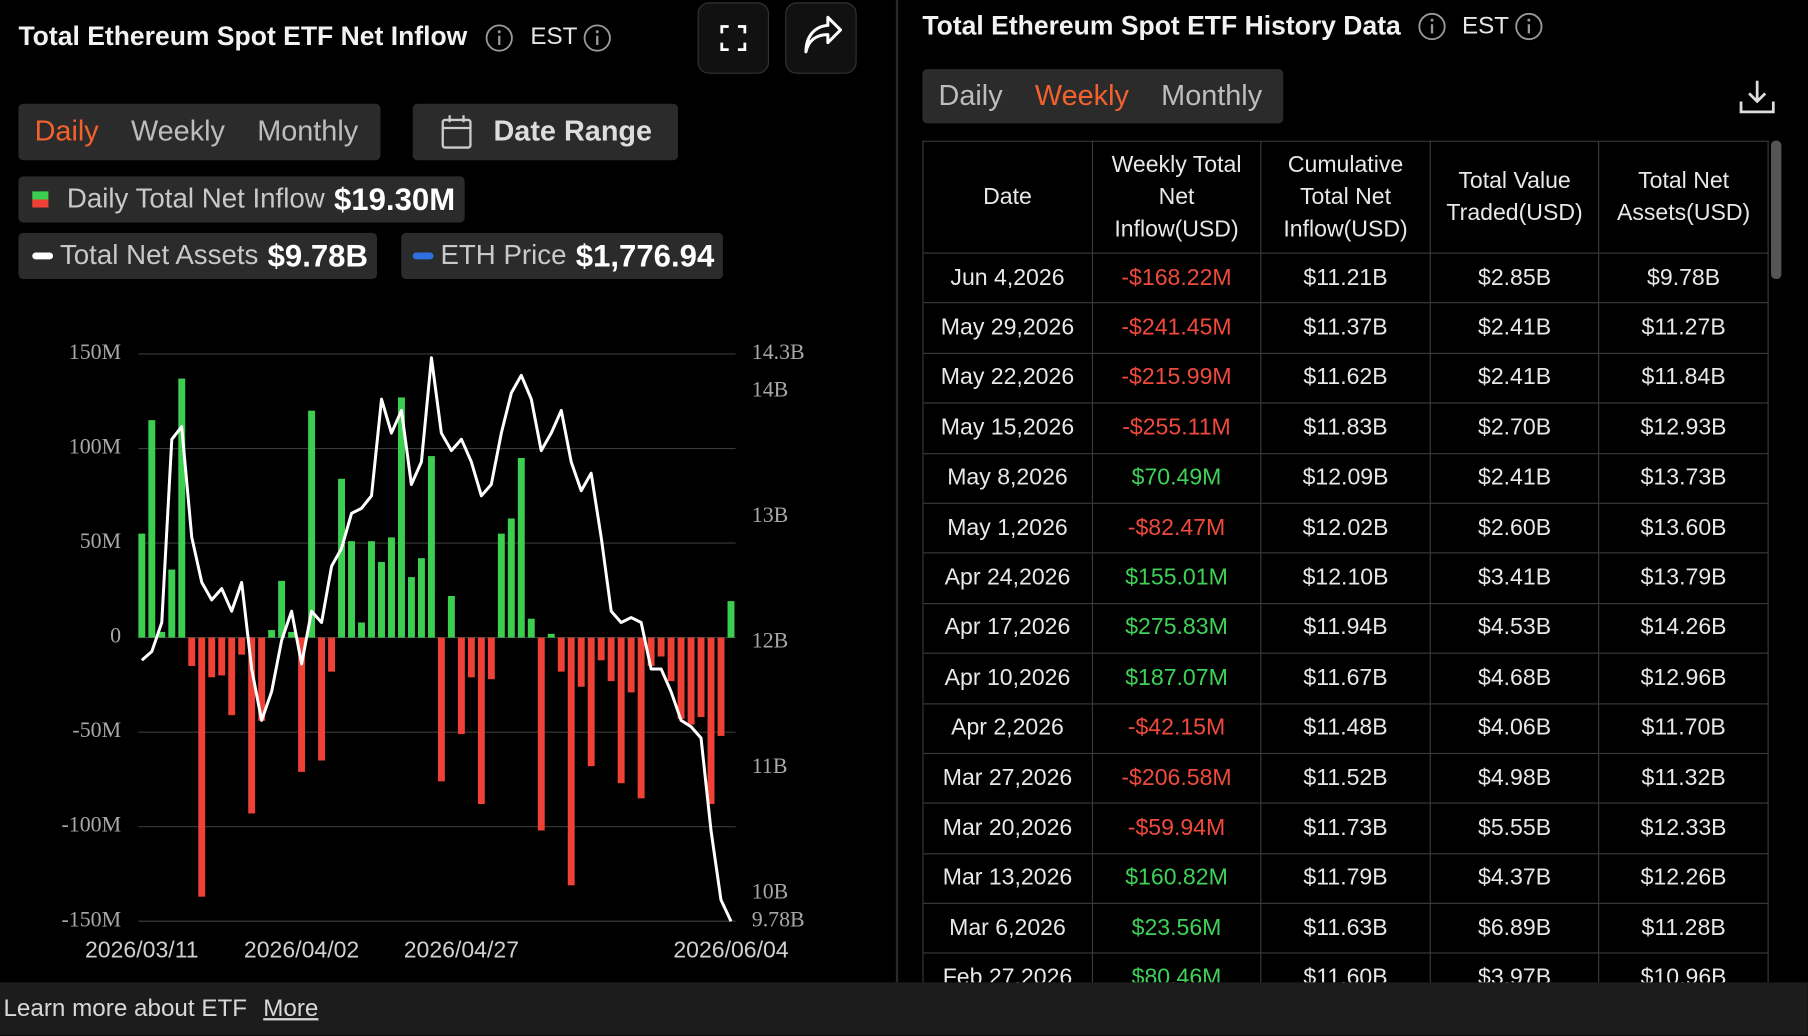  What do you see at coordinates (1486, 26) in the screenshot?
I see `timezone: EST` at bounding box center [1486, 26].